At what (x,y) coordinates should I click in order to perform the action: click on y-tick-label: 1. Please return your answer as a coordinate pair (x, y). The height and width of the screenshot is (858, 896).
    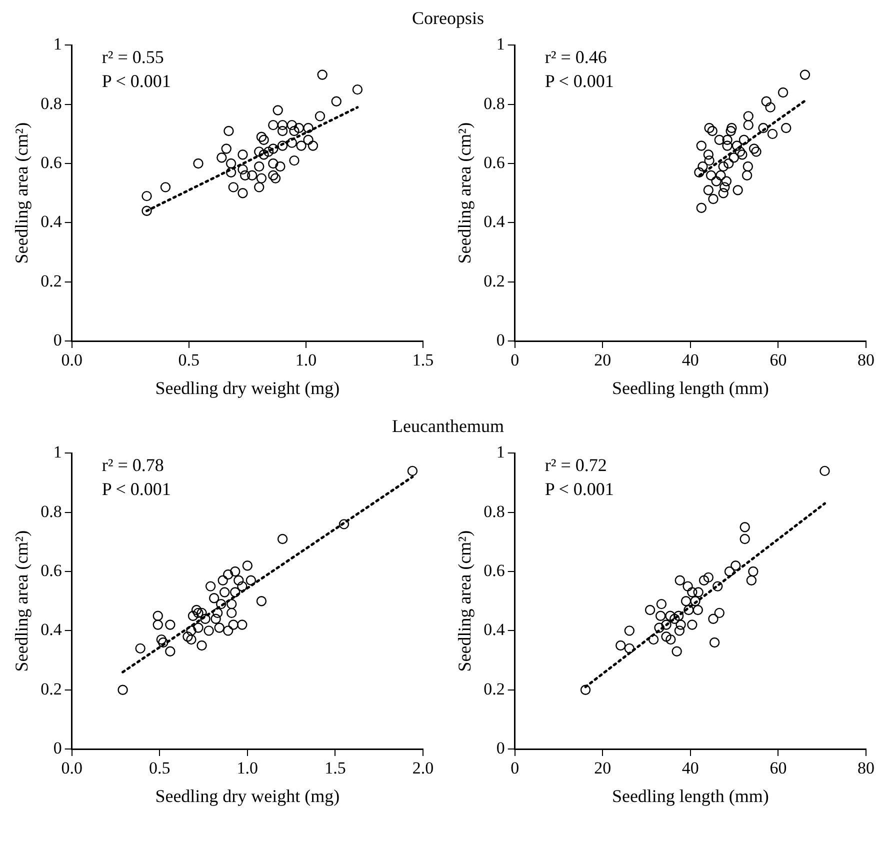
    Looking at the image, I should click on (57, 44).